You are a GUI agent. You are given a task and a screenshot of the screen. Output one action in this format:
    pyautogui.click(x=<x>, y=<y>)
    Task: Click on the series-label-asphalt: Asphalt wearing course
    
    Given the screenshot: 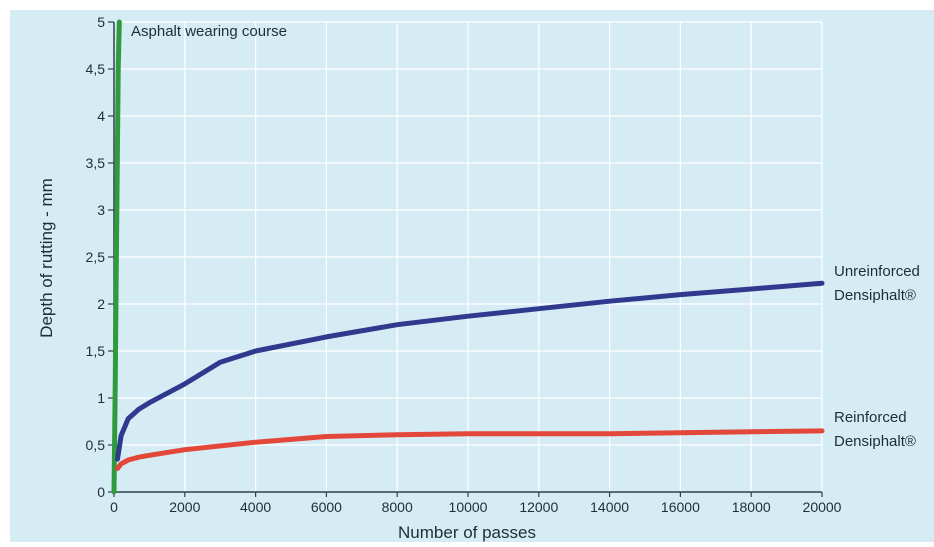 What is the action you would take?
    pyautogui.click(x=209, y=31)
    